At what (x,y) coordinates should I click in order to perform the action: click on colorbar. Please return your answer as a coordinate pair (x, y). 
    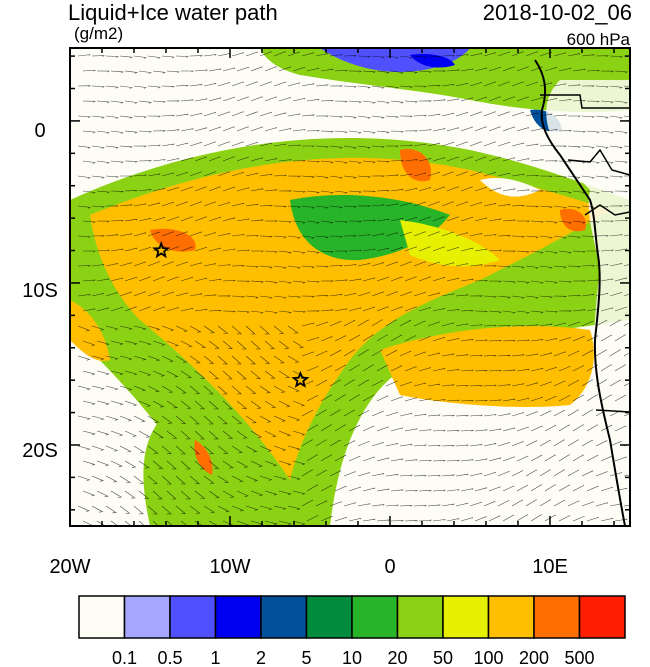
    Looking at the image, I should click on (352, 617).